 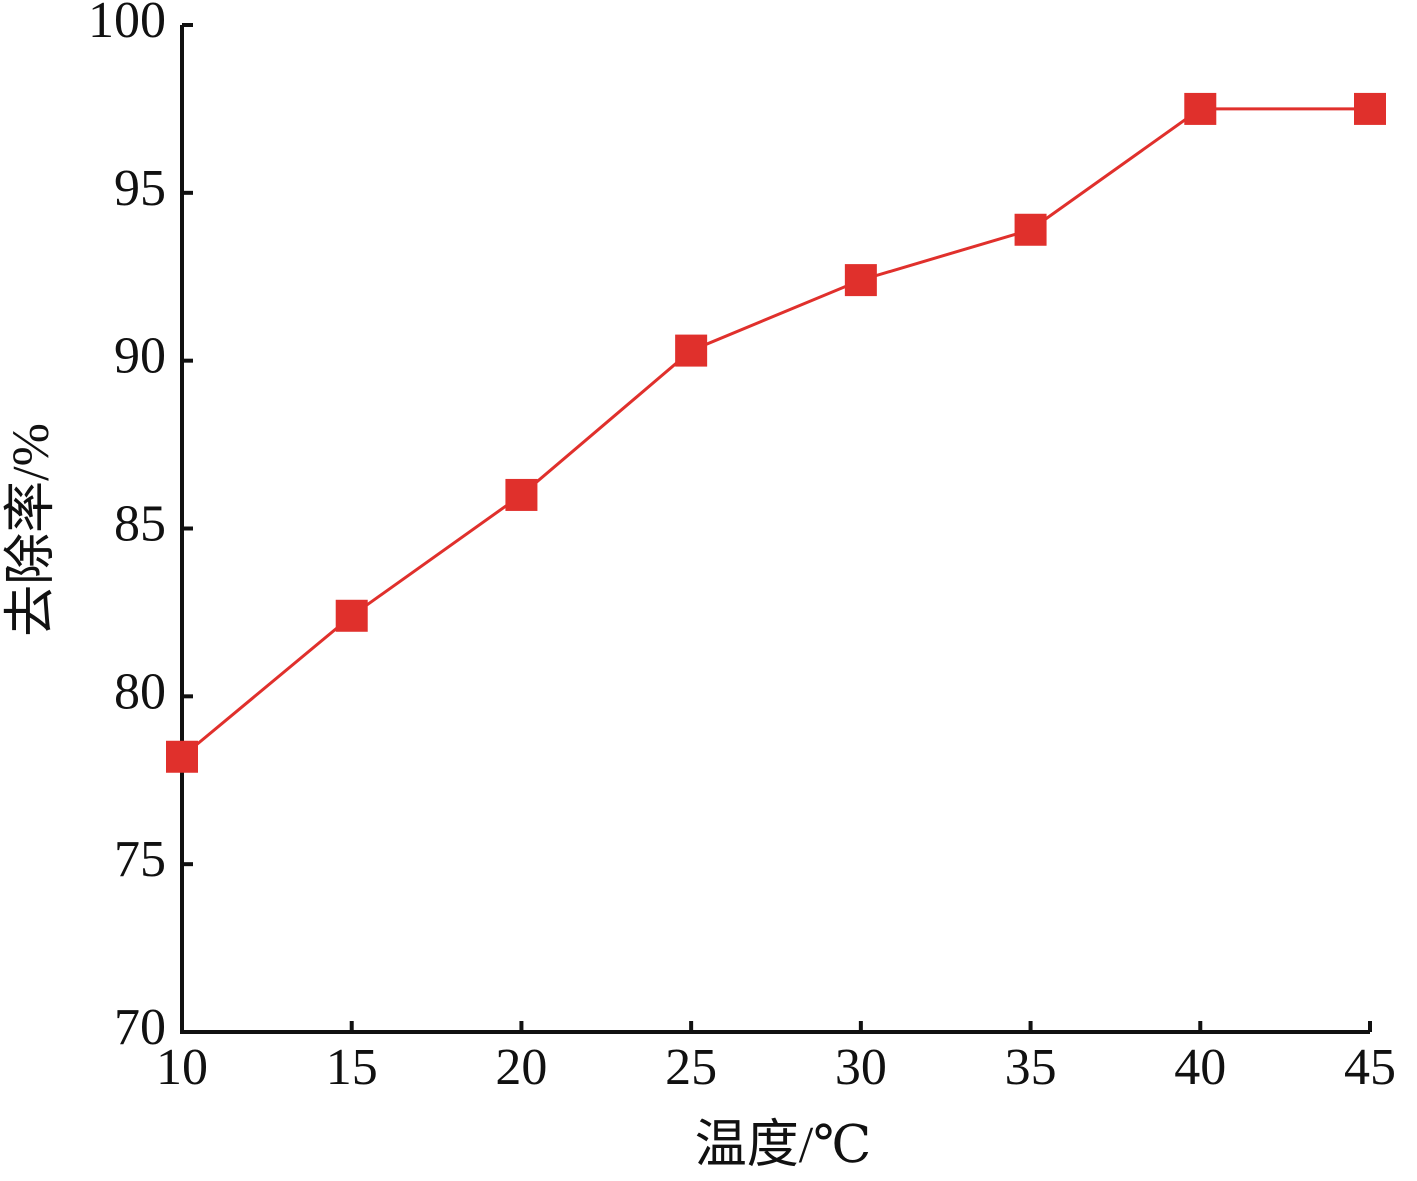 What do you see at coordinates (352, 1067) in the screenshot?
I see `x-tick-label: 15` at bounding box center [352, 1067].